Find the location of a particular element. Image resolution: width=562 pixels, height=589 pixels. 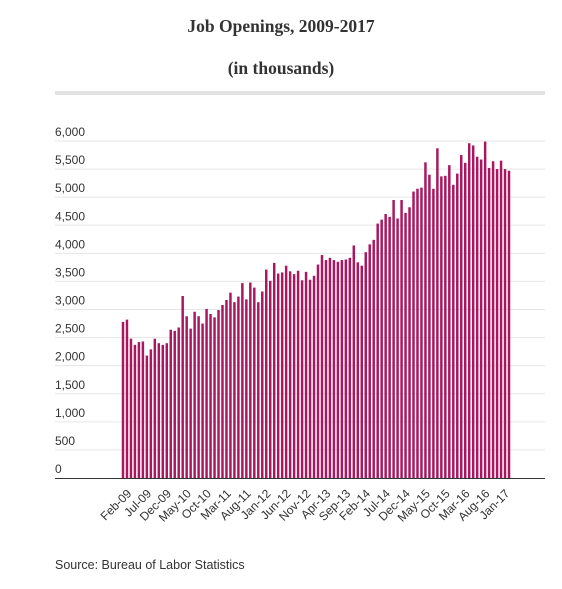

y-tick-label: 0 is located at coordinates (58, 469).